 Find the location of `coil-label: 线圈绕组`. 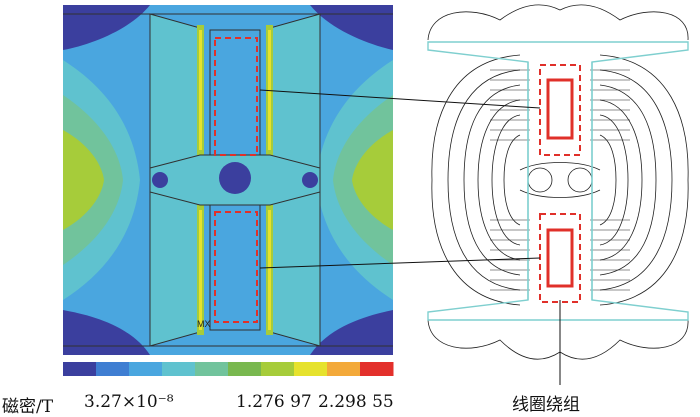

coil-label: 线圈绕组 is located at coordinates (546, 405).